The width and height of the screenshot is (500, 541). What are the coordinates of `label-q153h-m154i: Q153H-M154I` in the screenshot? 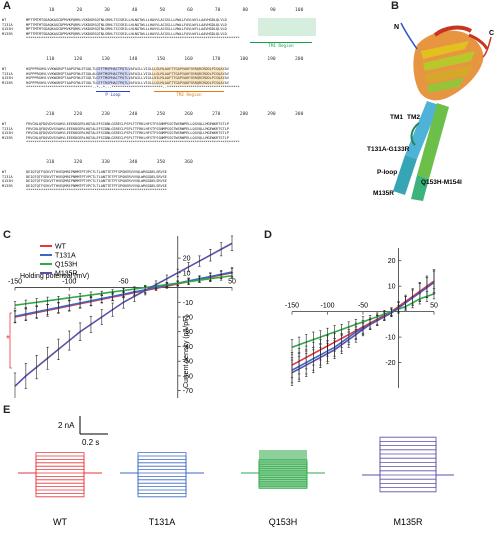 It's located at (441, 182).